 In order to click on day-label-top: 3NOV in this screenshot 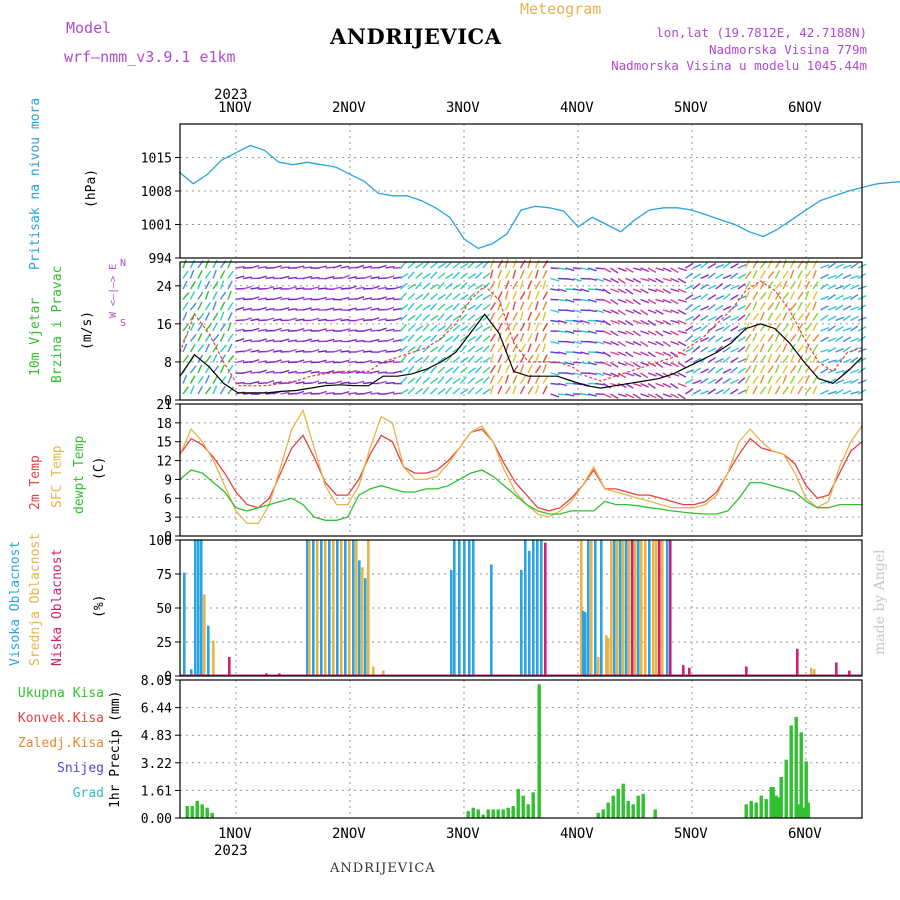, I will do `click(463, 108)`.